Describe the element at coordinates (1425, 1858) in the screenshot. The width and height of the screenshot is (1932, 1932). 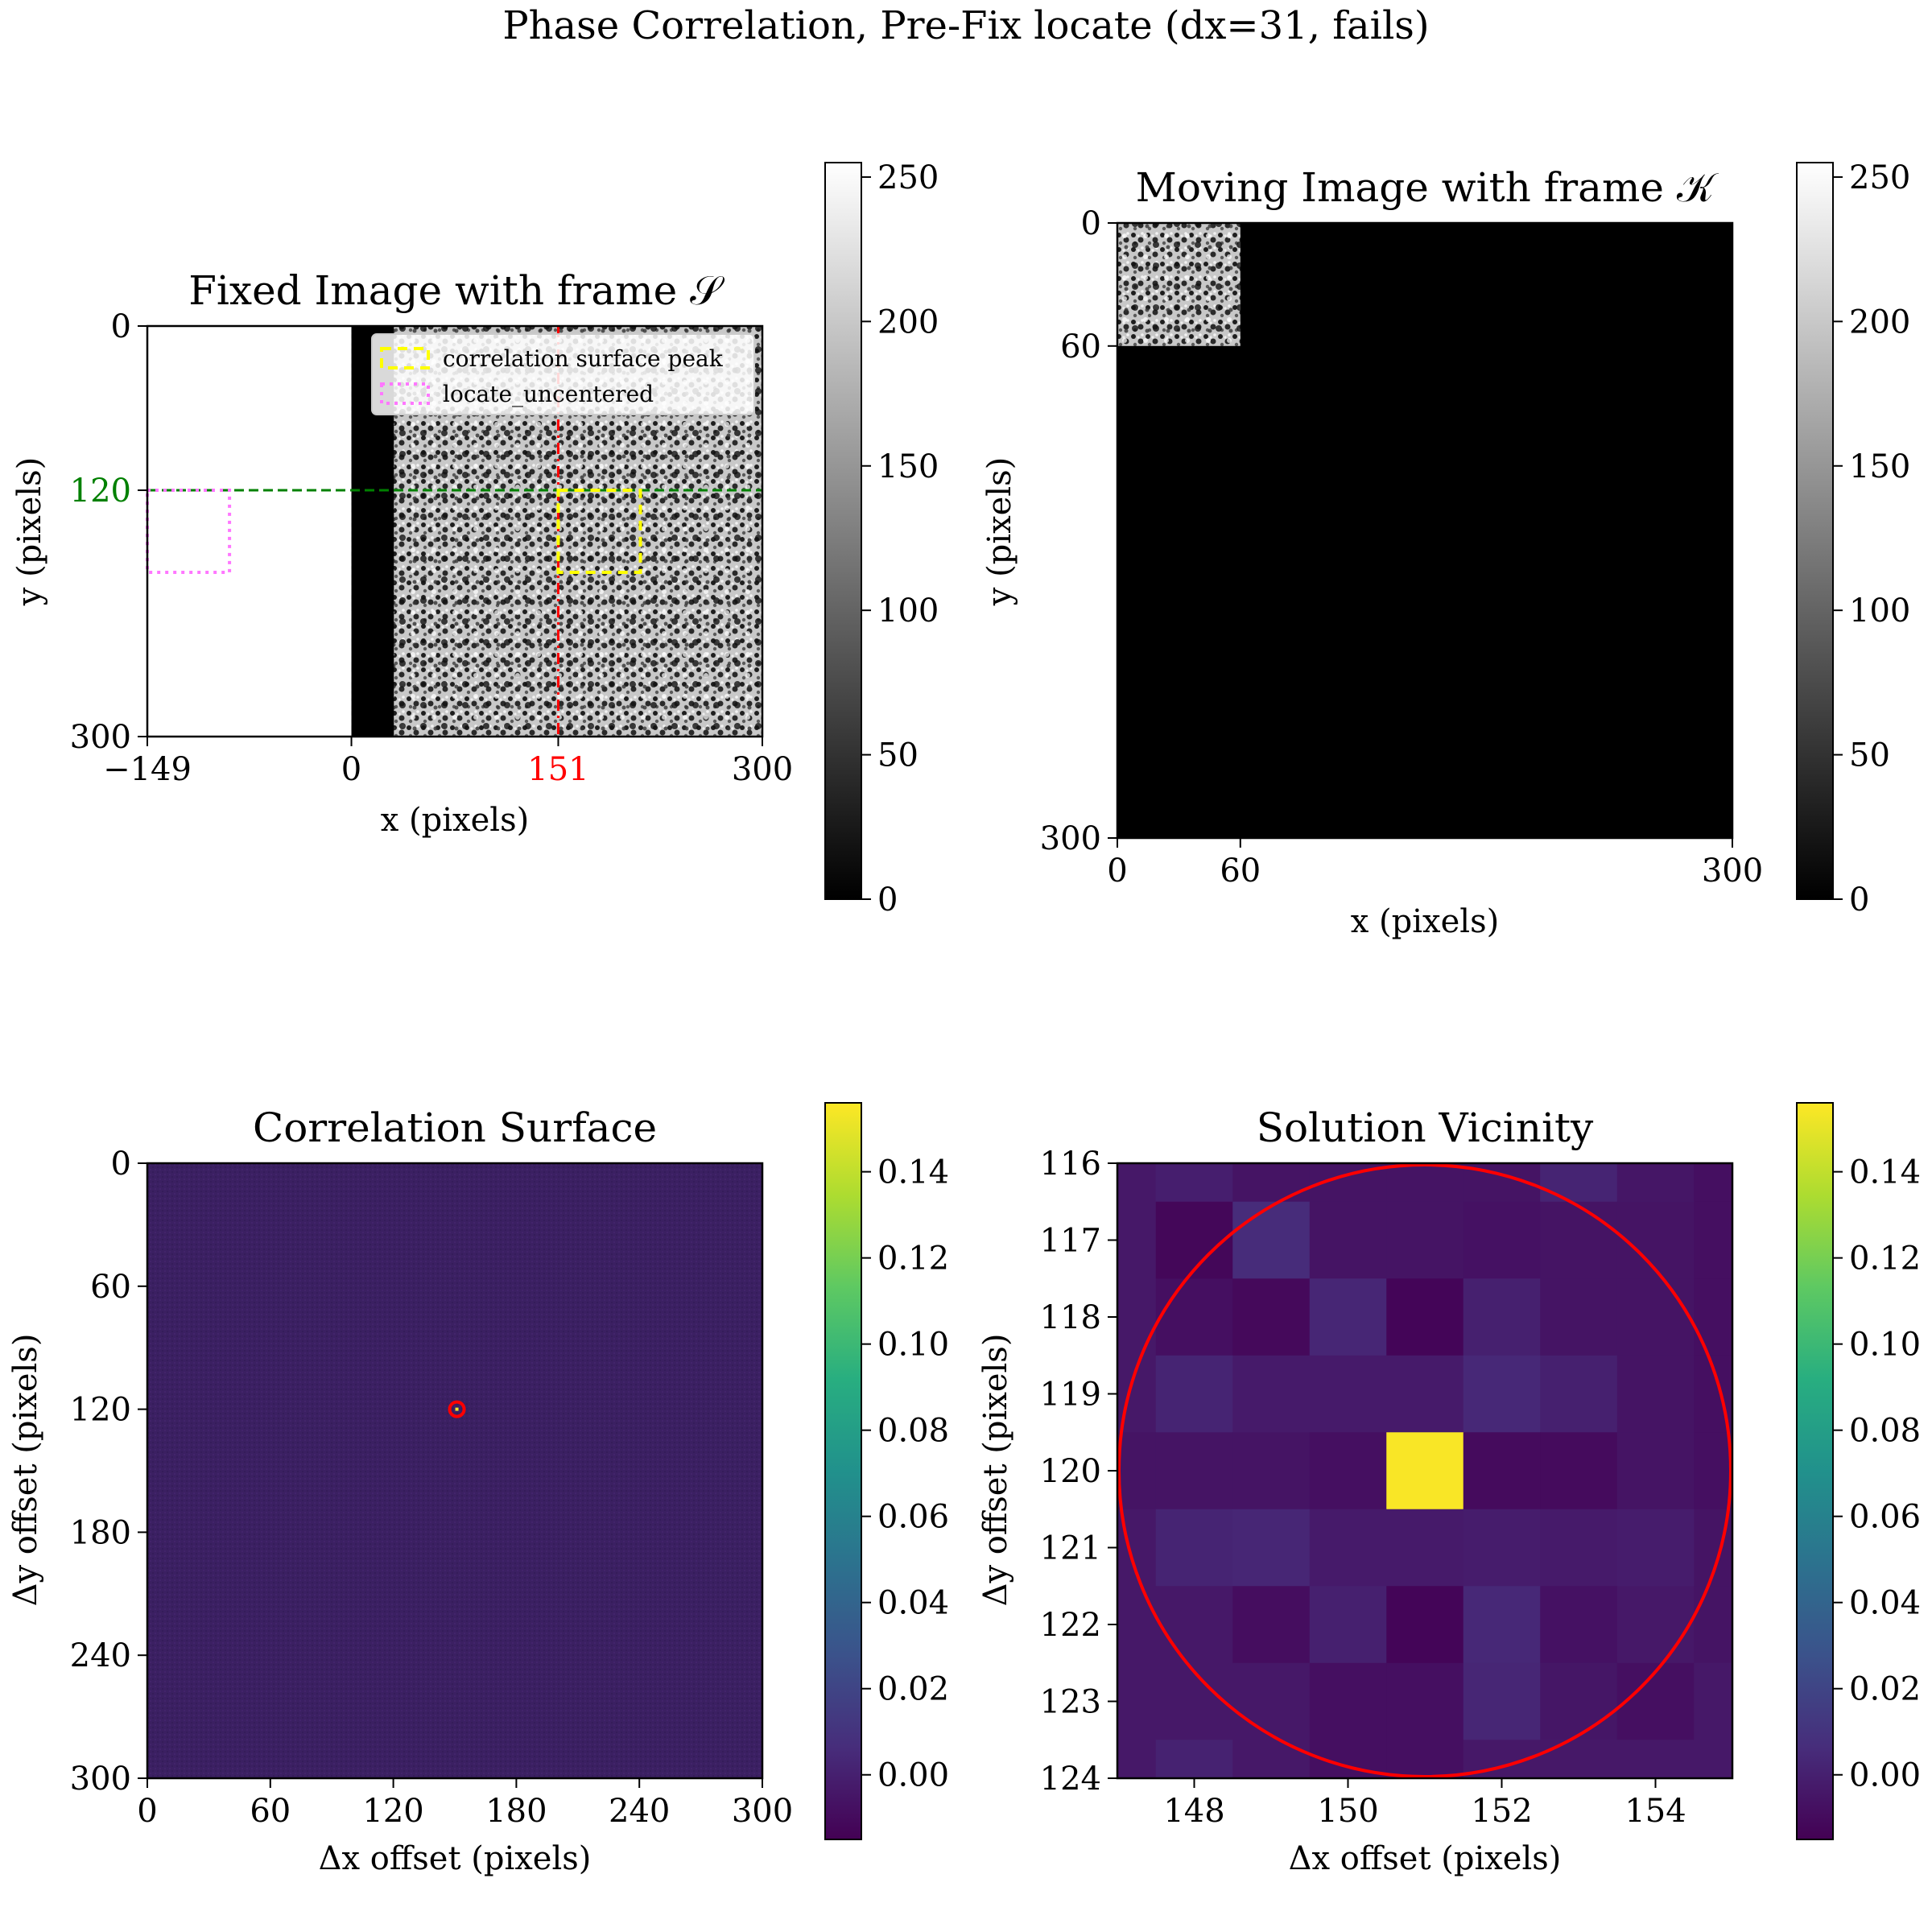
I see `vicinity-x-axis-label: Δx offset (pixels)` at that location.